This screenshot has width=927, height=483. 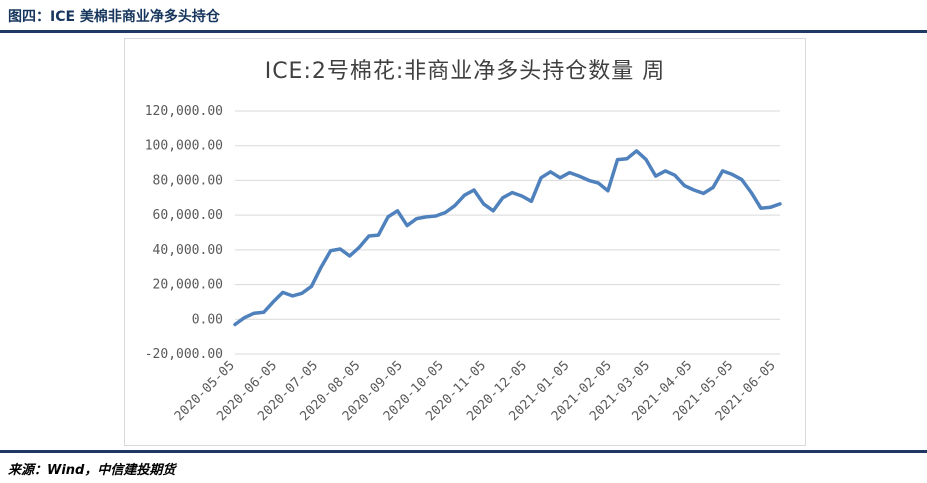 What do you see at coordinates (114, 17) in the screenshot?
I see `figure-header: 图四：ICE 美棉非商业净多头持仓` at bounding box center [114, 17].